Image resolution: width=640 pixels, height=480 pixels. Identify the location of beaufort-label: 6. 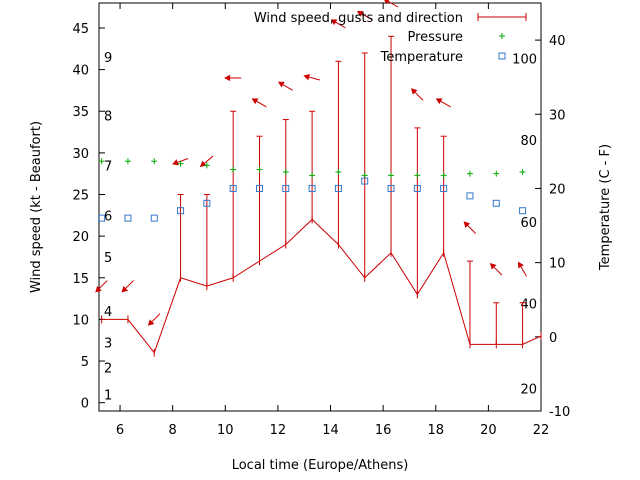
(108, 216).